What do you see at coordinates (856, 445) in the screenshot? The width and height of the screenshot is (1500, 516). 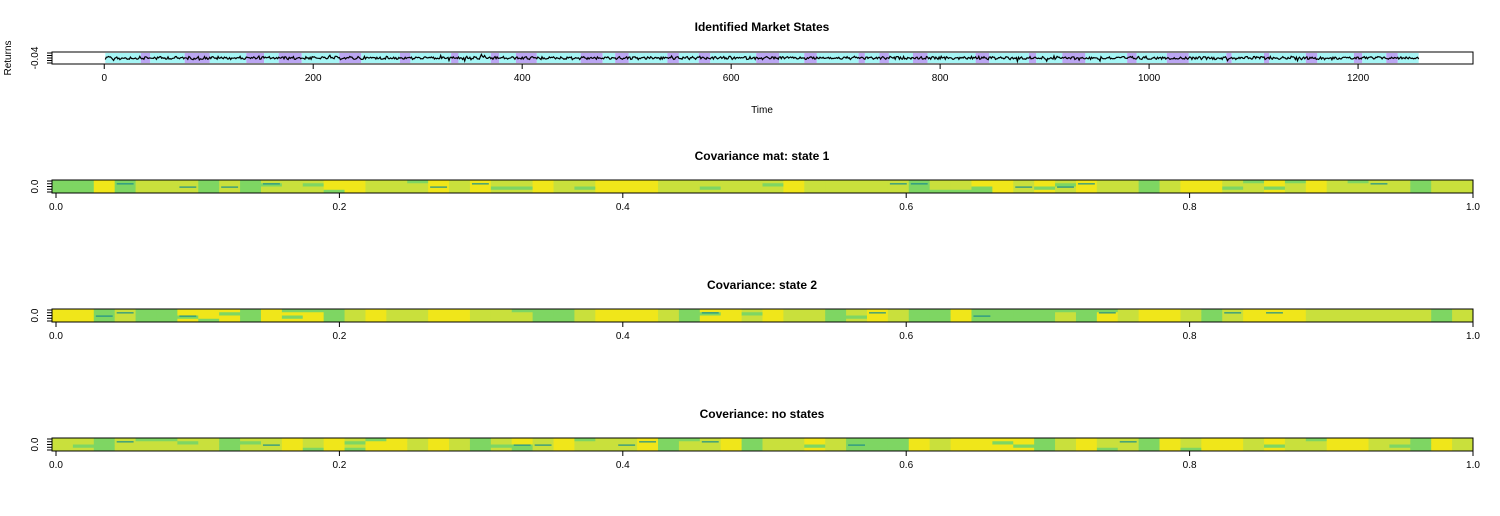 I see `heatmap-peak` at bounding box center [856, 445].